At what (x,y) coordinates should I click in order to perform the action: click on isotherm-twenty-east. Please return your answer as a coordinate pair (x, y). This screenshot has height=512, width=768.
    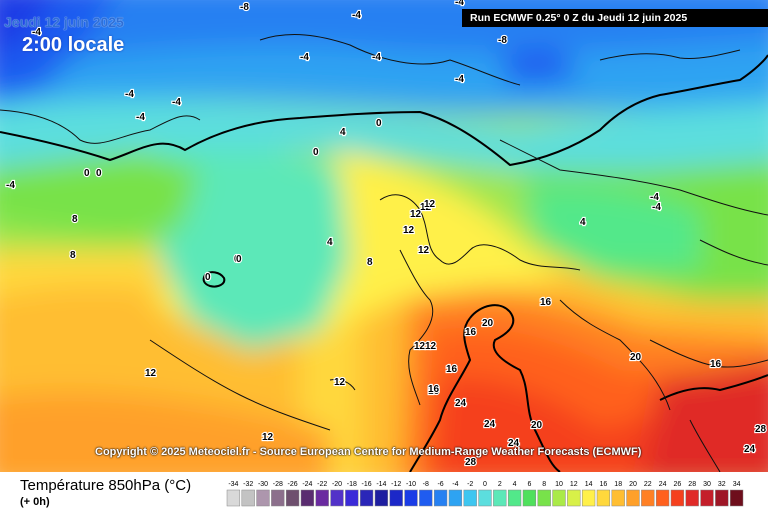
    Looking at the image, I should click on (713, 387).